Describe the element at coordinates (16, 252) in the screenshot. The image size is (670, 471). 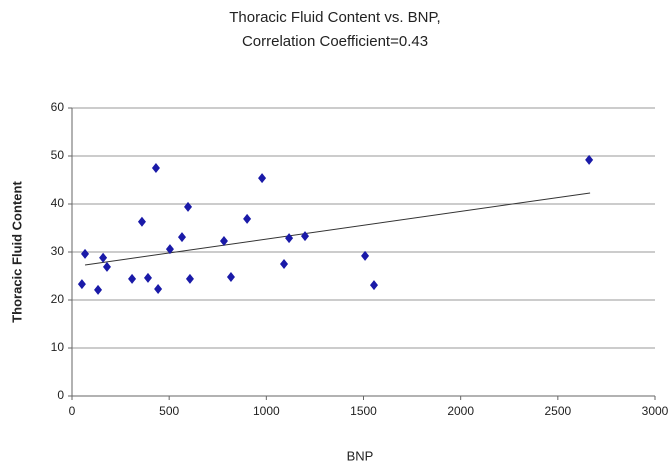
I see `y-axis-label: Thoracic Fluid Content` at that location.